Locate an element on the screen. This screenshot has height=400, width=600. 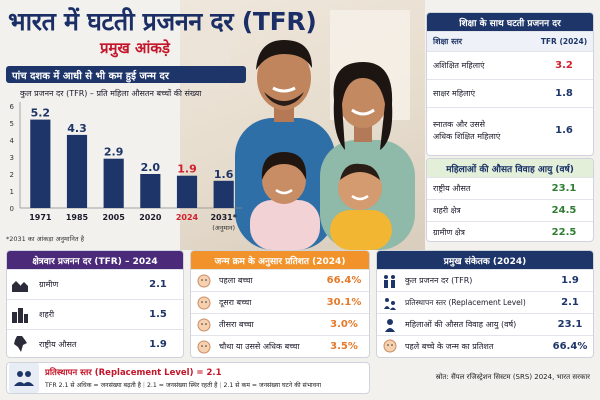
region-row-value: 2.1 is located at coordinates (158, 284).